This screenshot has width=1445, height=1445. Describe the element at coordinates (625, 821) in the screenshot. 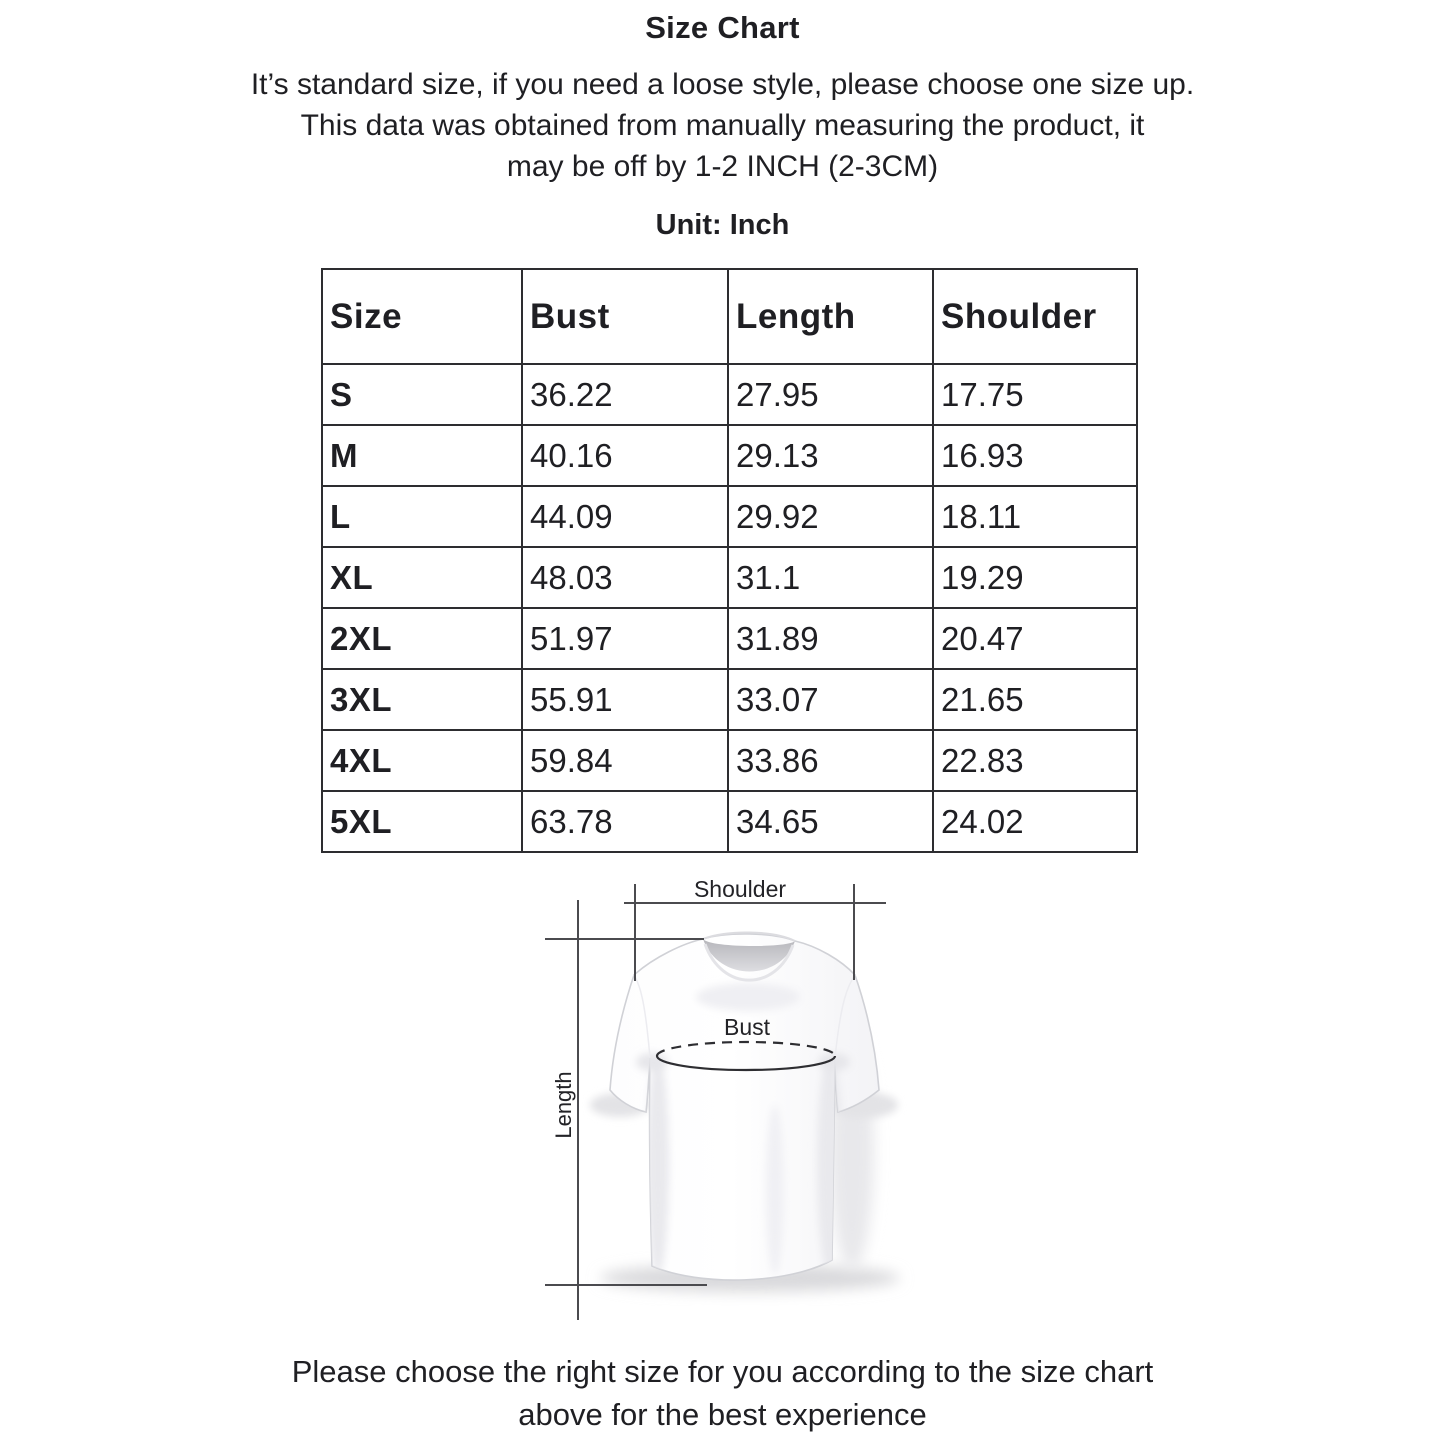

I see `bust-cell: 63.78` at that location.